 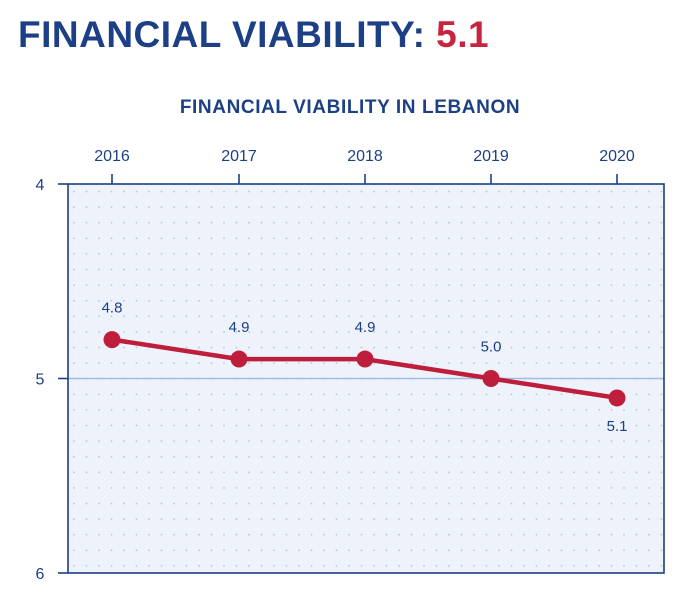 I want to click on data-point-2016, so click(x=112, y=340).